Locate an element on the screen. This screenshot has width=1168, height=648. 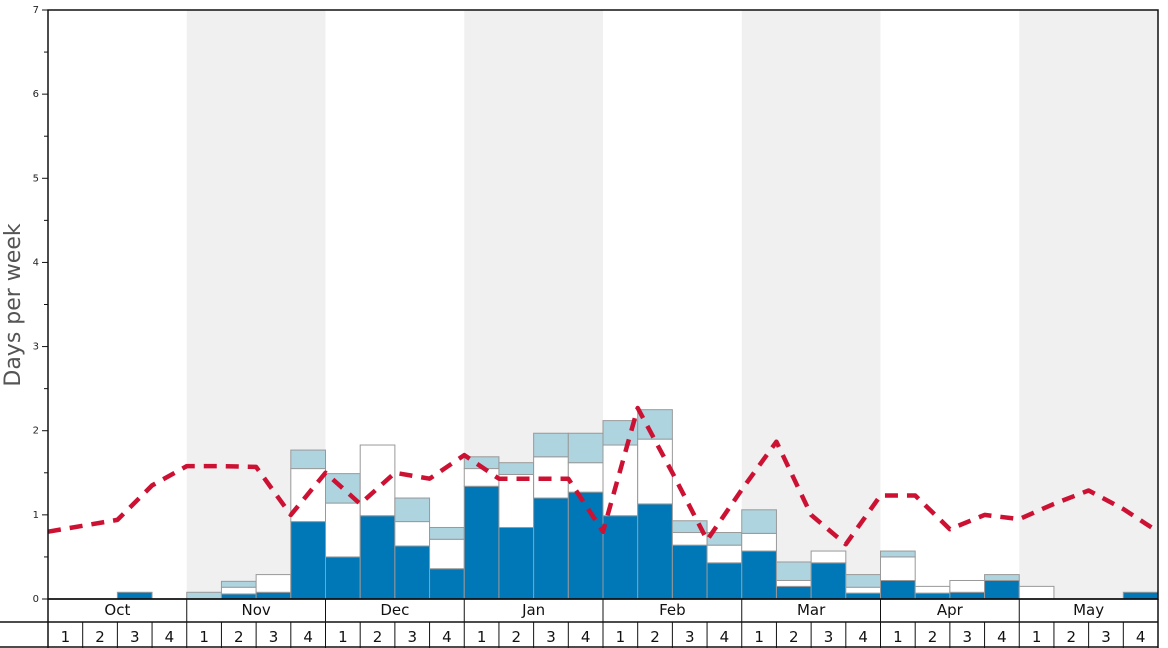
y-tick-label: 7 is located at coordinates (36, 10).